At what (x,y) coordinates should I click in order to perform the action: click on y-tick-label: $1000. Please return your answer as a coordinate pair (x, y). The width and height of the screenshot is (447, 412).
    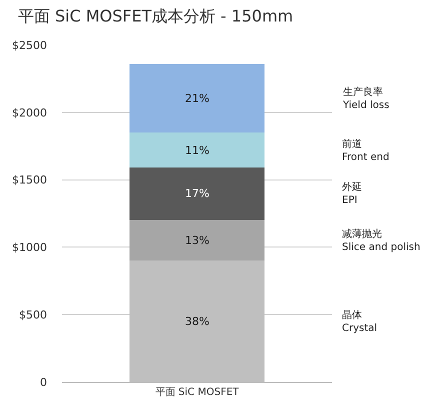
    Looking at the image, I should click on (29, 247).